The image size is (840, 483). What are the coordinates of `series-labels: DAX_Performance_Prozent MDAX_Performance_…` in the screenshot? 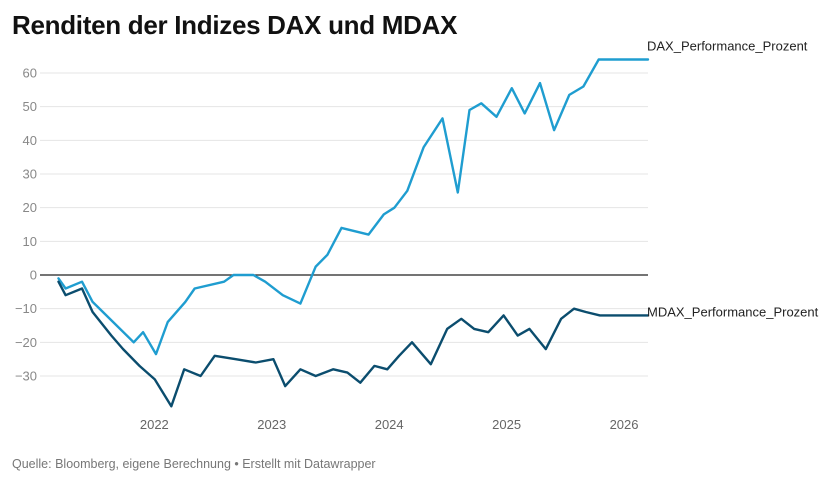 It's located at (733, 179).